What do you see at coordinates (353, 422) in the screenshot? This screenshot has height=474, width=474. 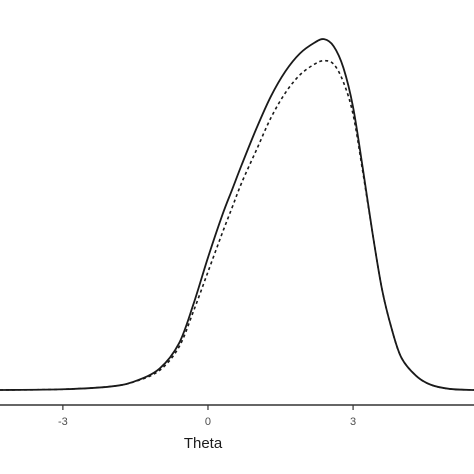 I see `x-tick-label-2: 3` at bounding box center [353, 422].